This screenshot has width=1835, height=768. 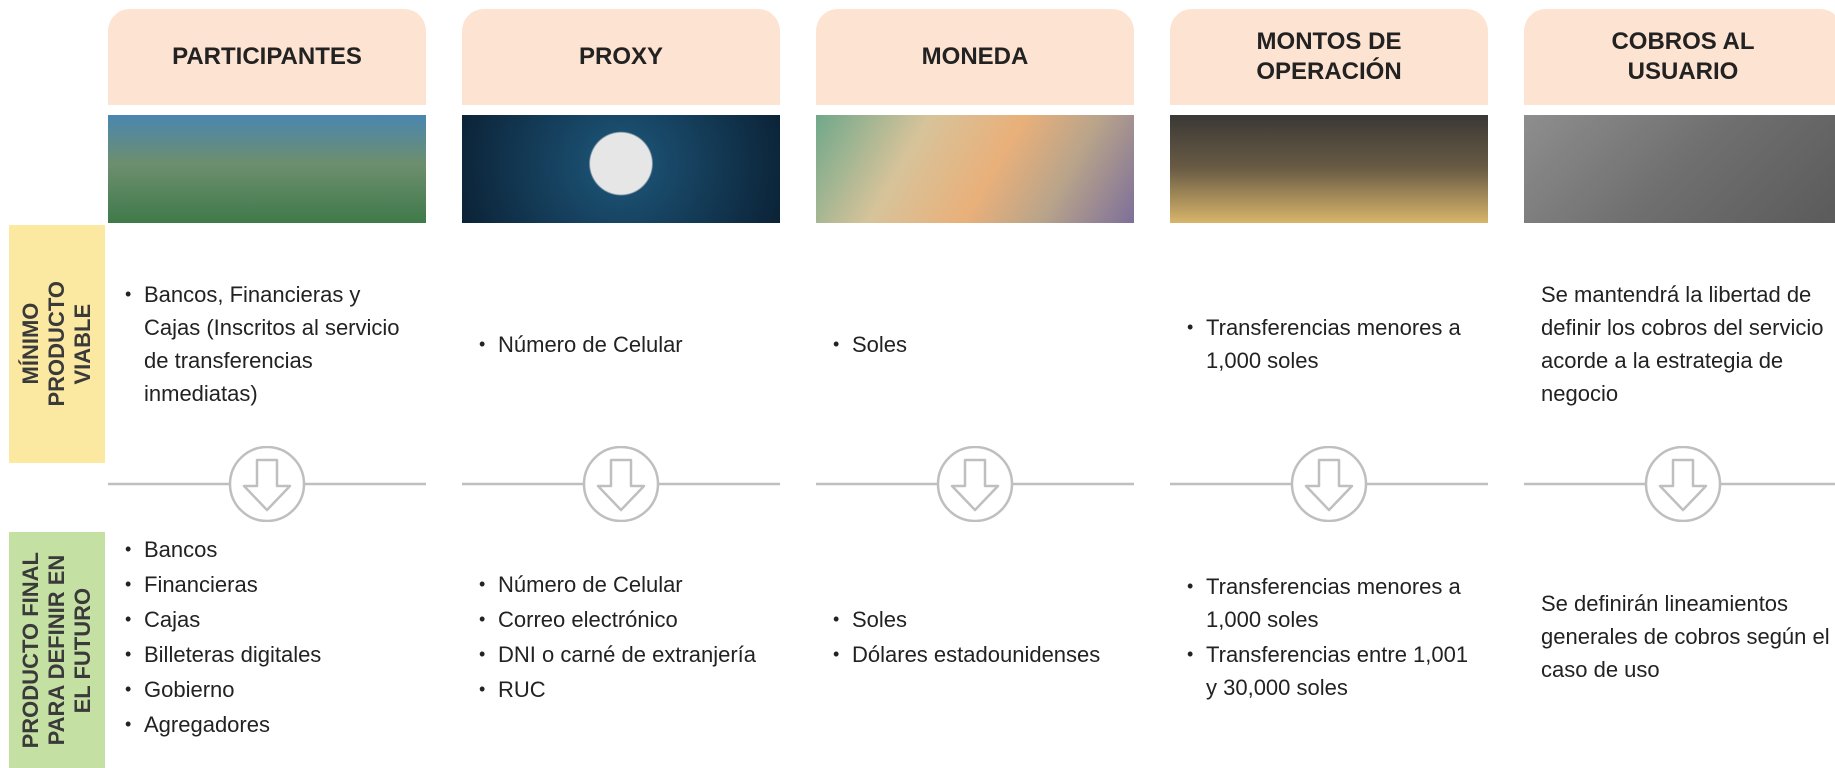 I want to click on column-header: PROXY, so click(x=621, y=57).